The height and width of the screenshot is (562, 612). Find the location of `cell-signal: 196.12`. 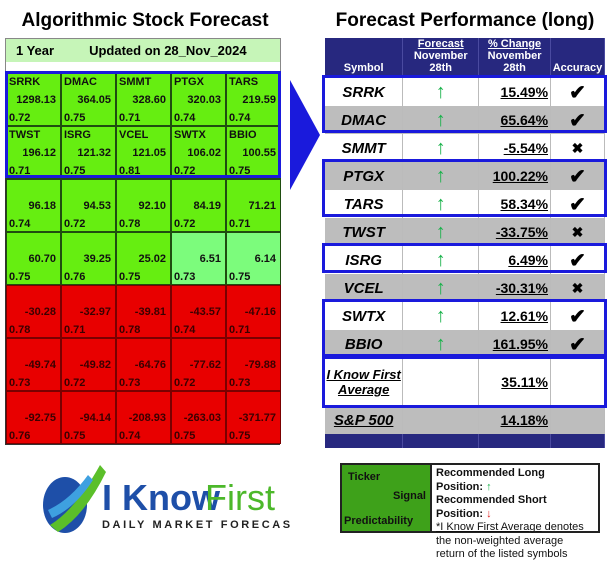

cell-signal: 196.12 is located at coordinates (39, 153).